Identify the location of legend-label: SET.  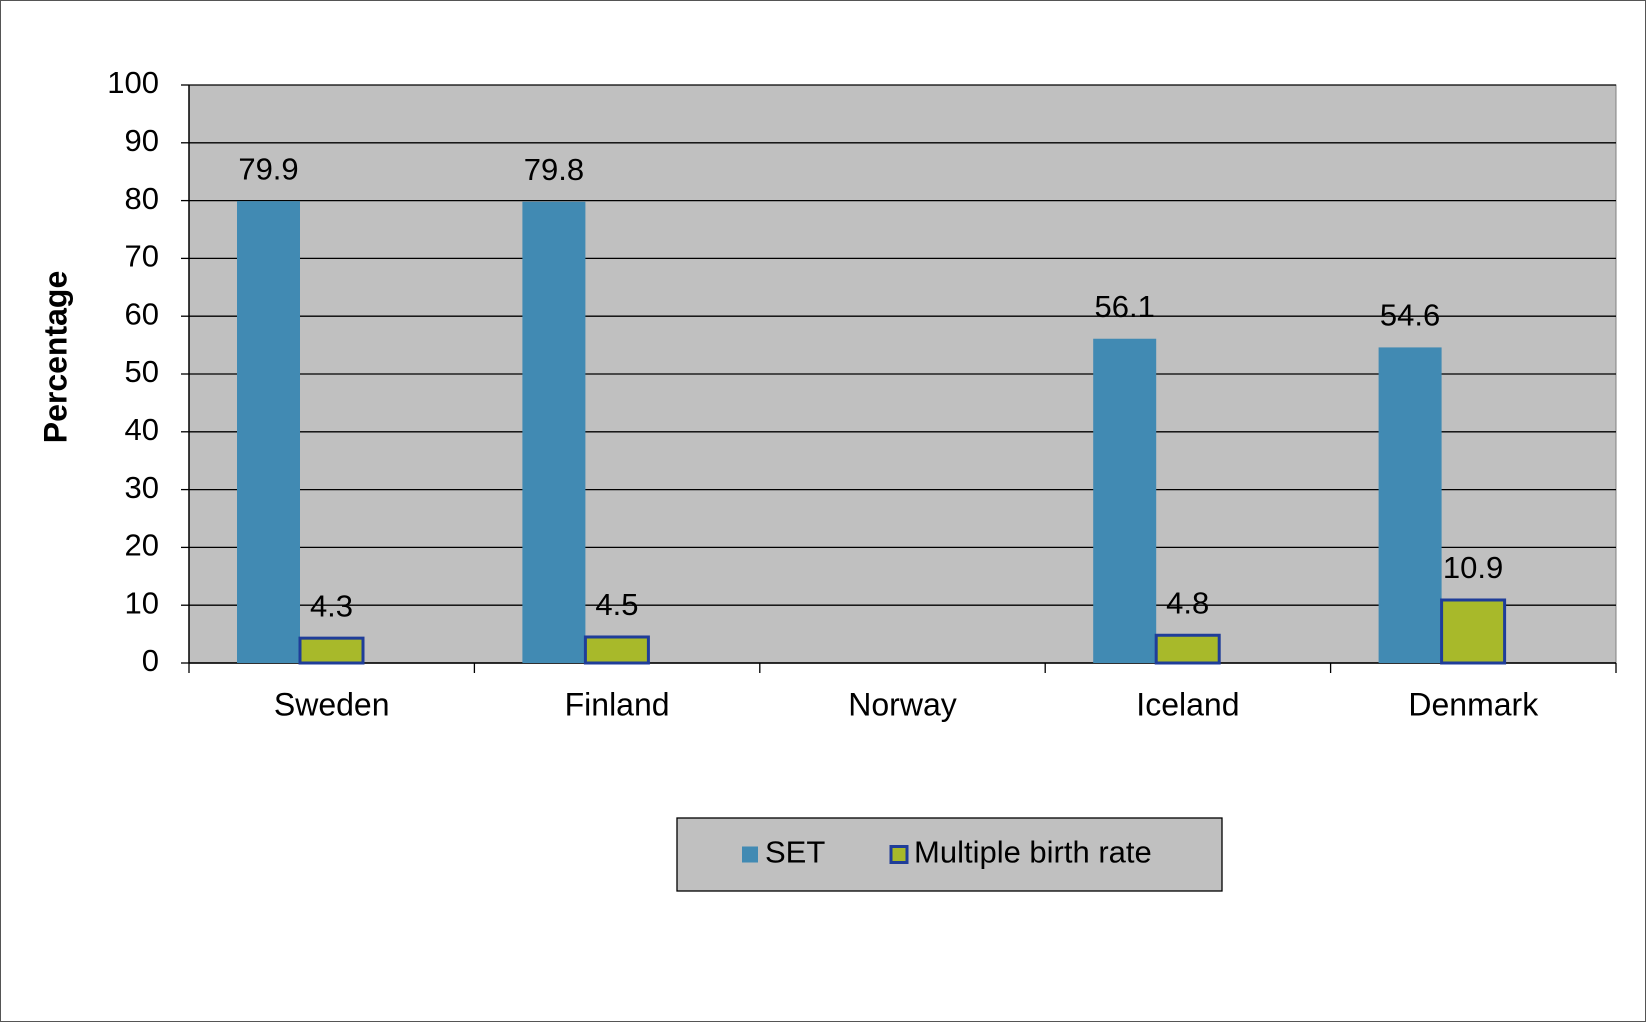
(795, 852).